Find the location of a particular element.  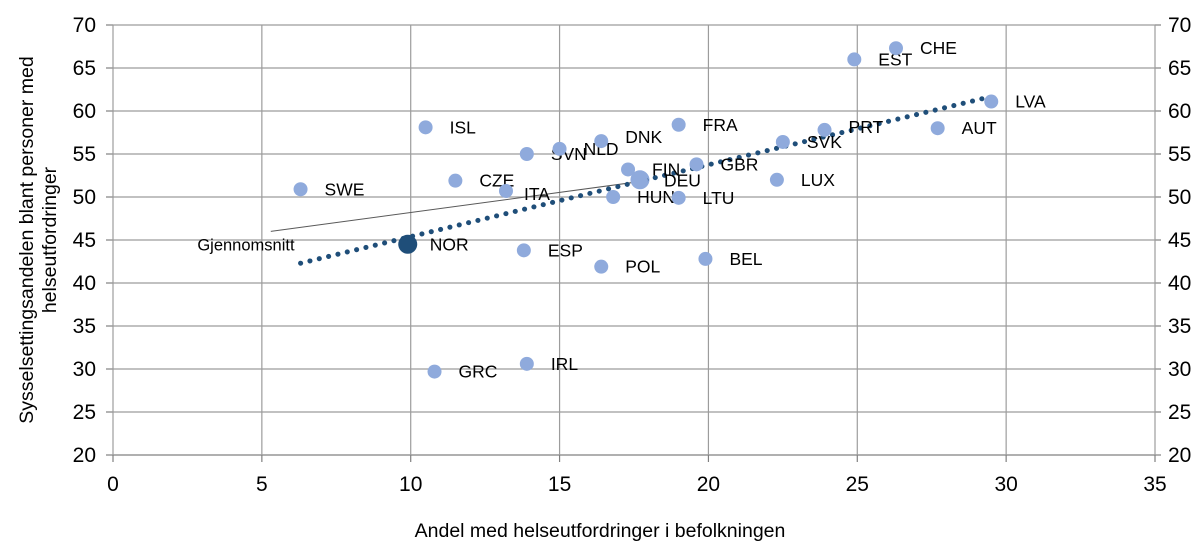

y-tick-label-left: 40 is located at coordinates (84, 283).